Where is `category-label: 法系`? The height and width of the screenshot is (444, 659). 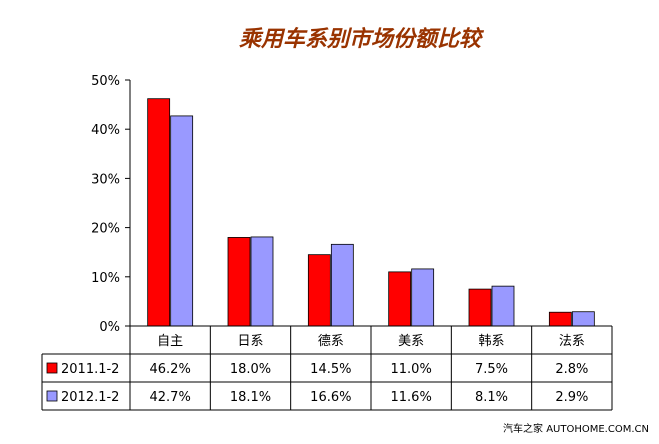
category-label: 法系 is located at coordinates (572, 341).